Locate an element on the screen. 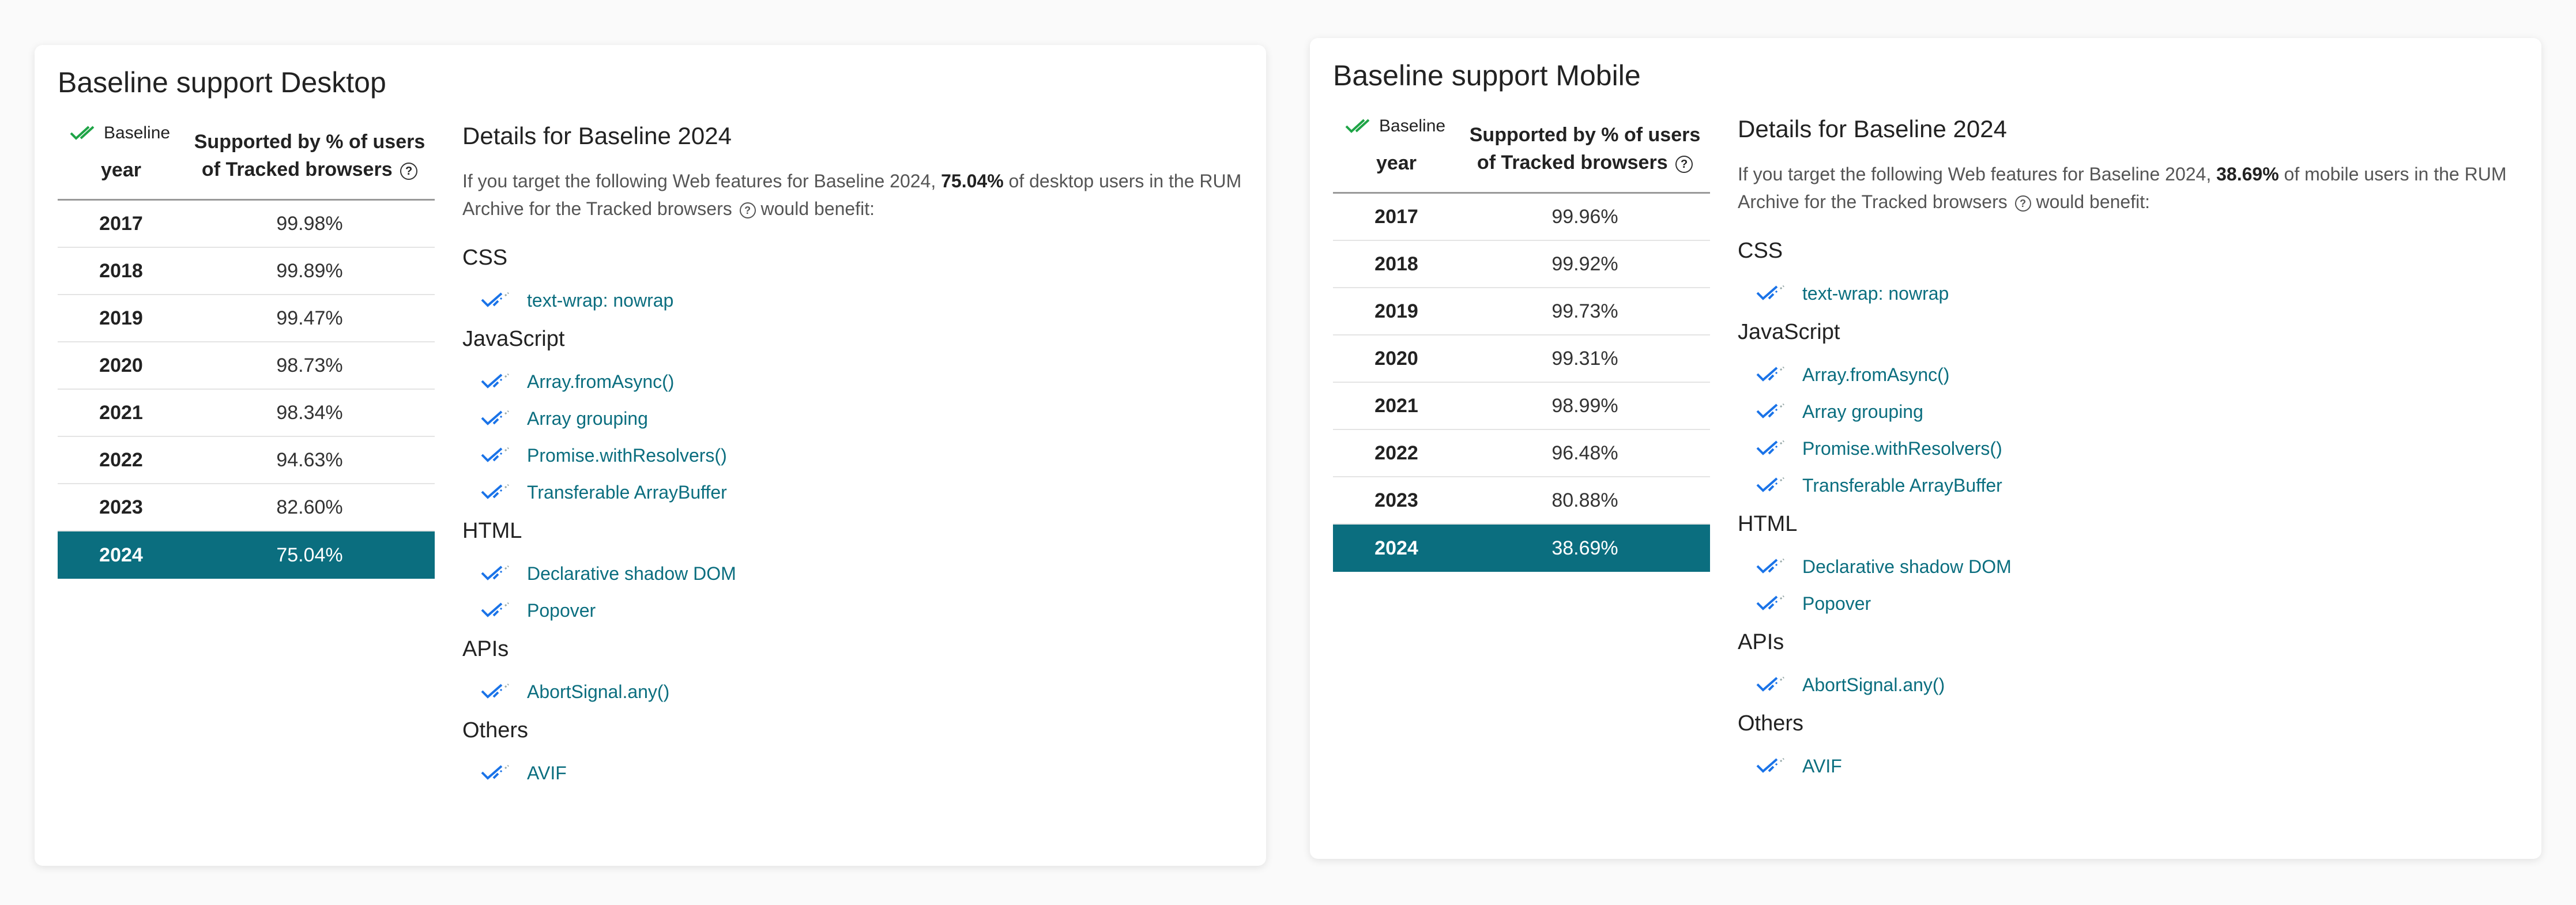  percentage-cell: 99.73% is located at coordinates (1584, 311).